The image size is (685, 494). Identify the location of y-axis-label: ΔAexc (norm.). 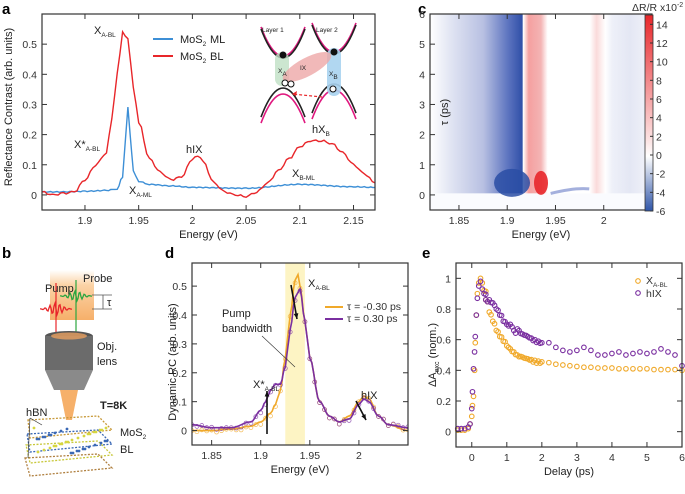
(434, 355).